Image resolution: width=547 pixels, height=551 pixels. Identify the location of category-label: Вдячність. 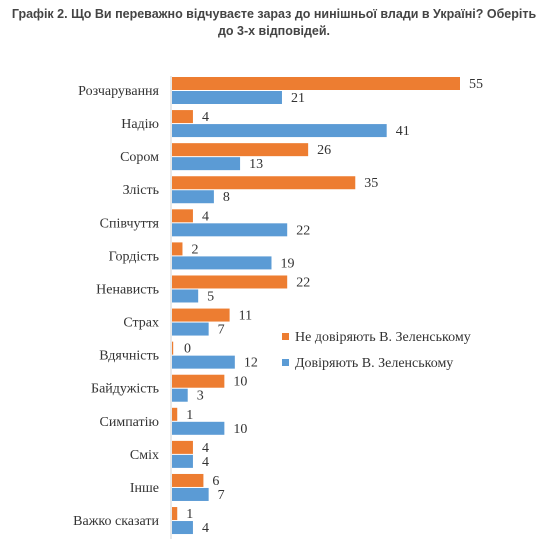
(129, 356).